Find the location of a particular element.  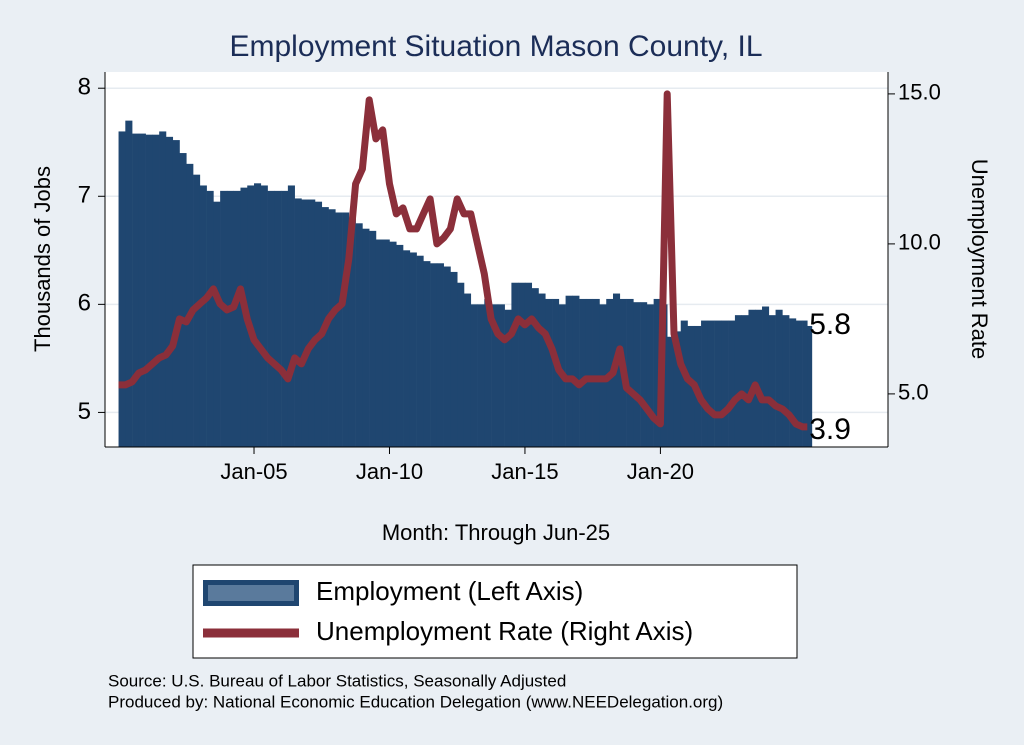

y-tick-label: 5 is located at coordinates (84, 411).